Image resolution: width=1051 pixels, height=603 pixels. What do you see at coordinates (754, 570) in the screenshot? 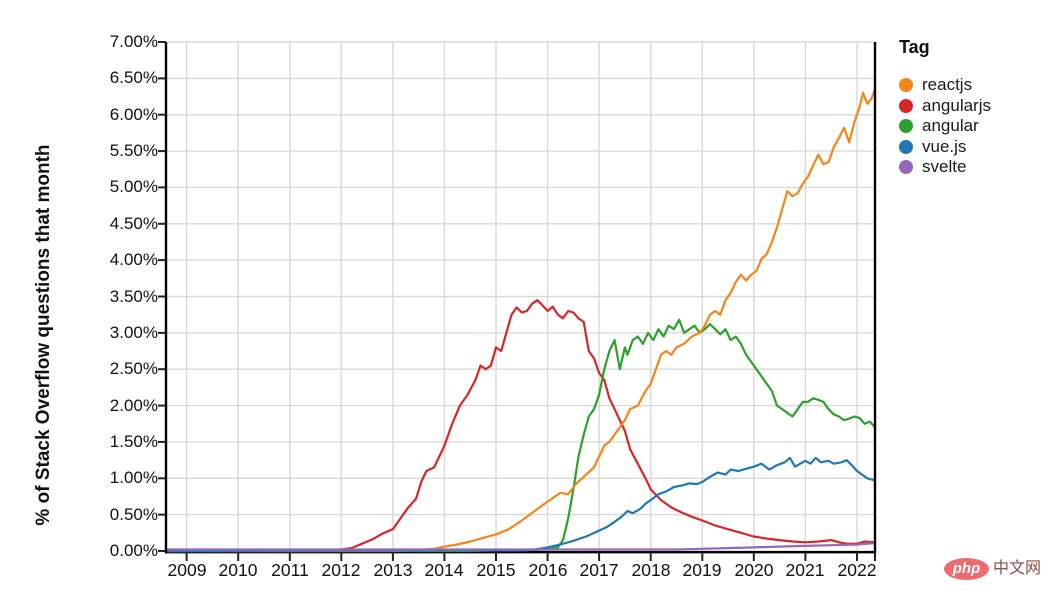
I see `x-tick-label: 2020` at bounding box center [754, 570].